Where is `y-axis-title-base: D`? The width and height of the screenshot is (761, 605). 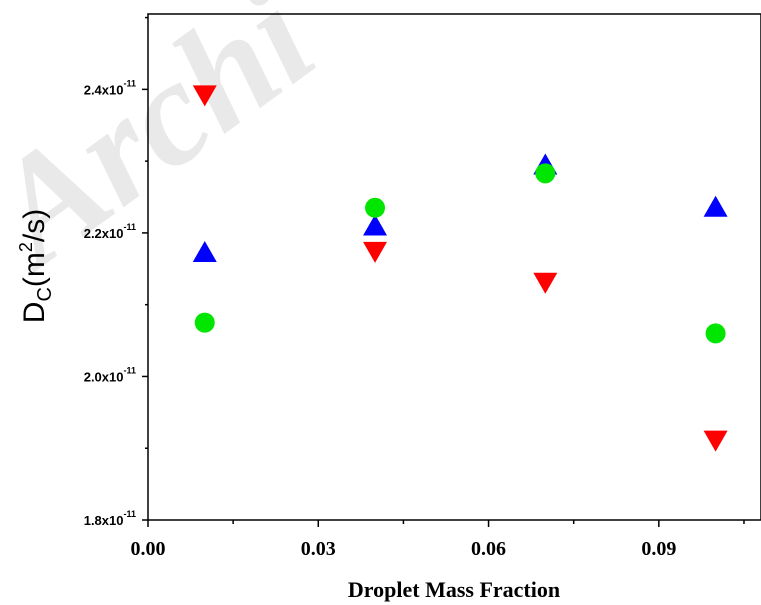 y-axis-title-base: D is located at coordinates (34, 313).